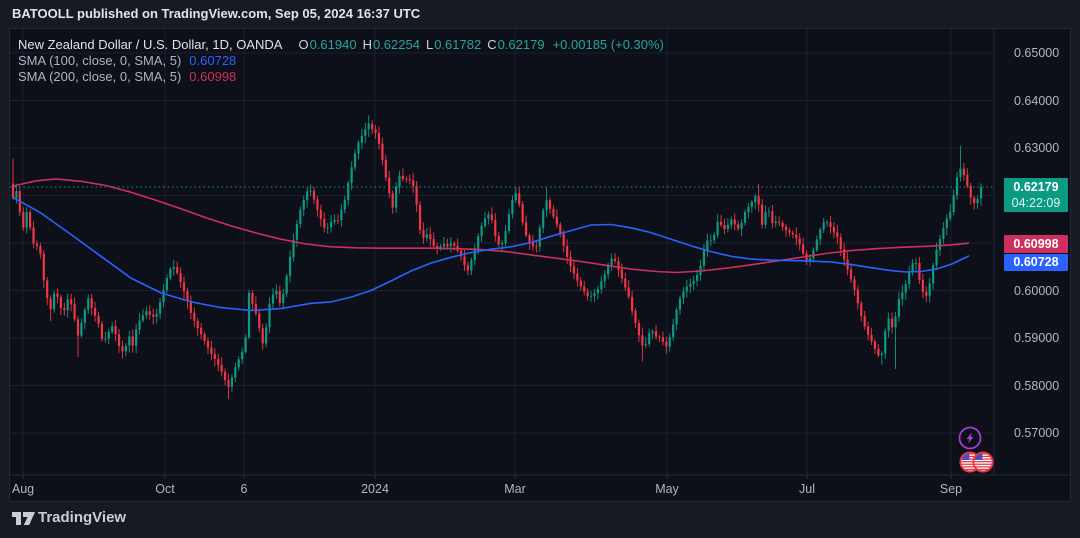 This screenshot has width=1080, height=538. I want to click on tradingview-logo, so click(24, 518).